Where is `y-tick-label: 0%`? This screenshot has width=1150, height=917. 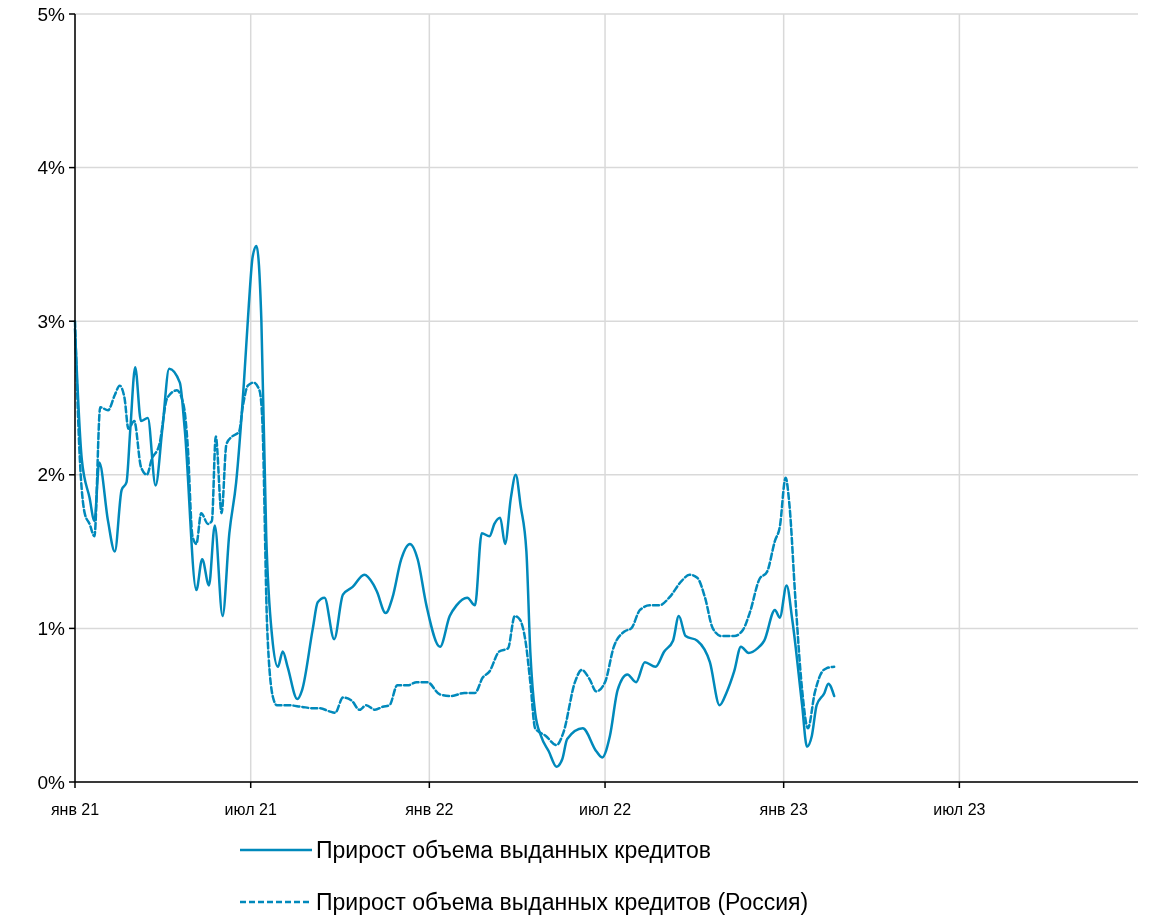
y-tick-label: 0% is located at coordinates (51, 782).